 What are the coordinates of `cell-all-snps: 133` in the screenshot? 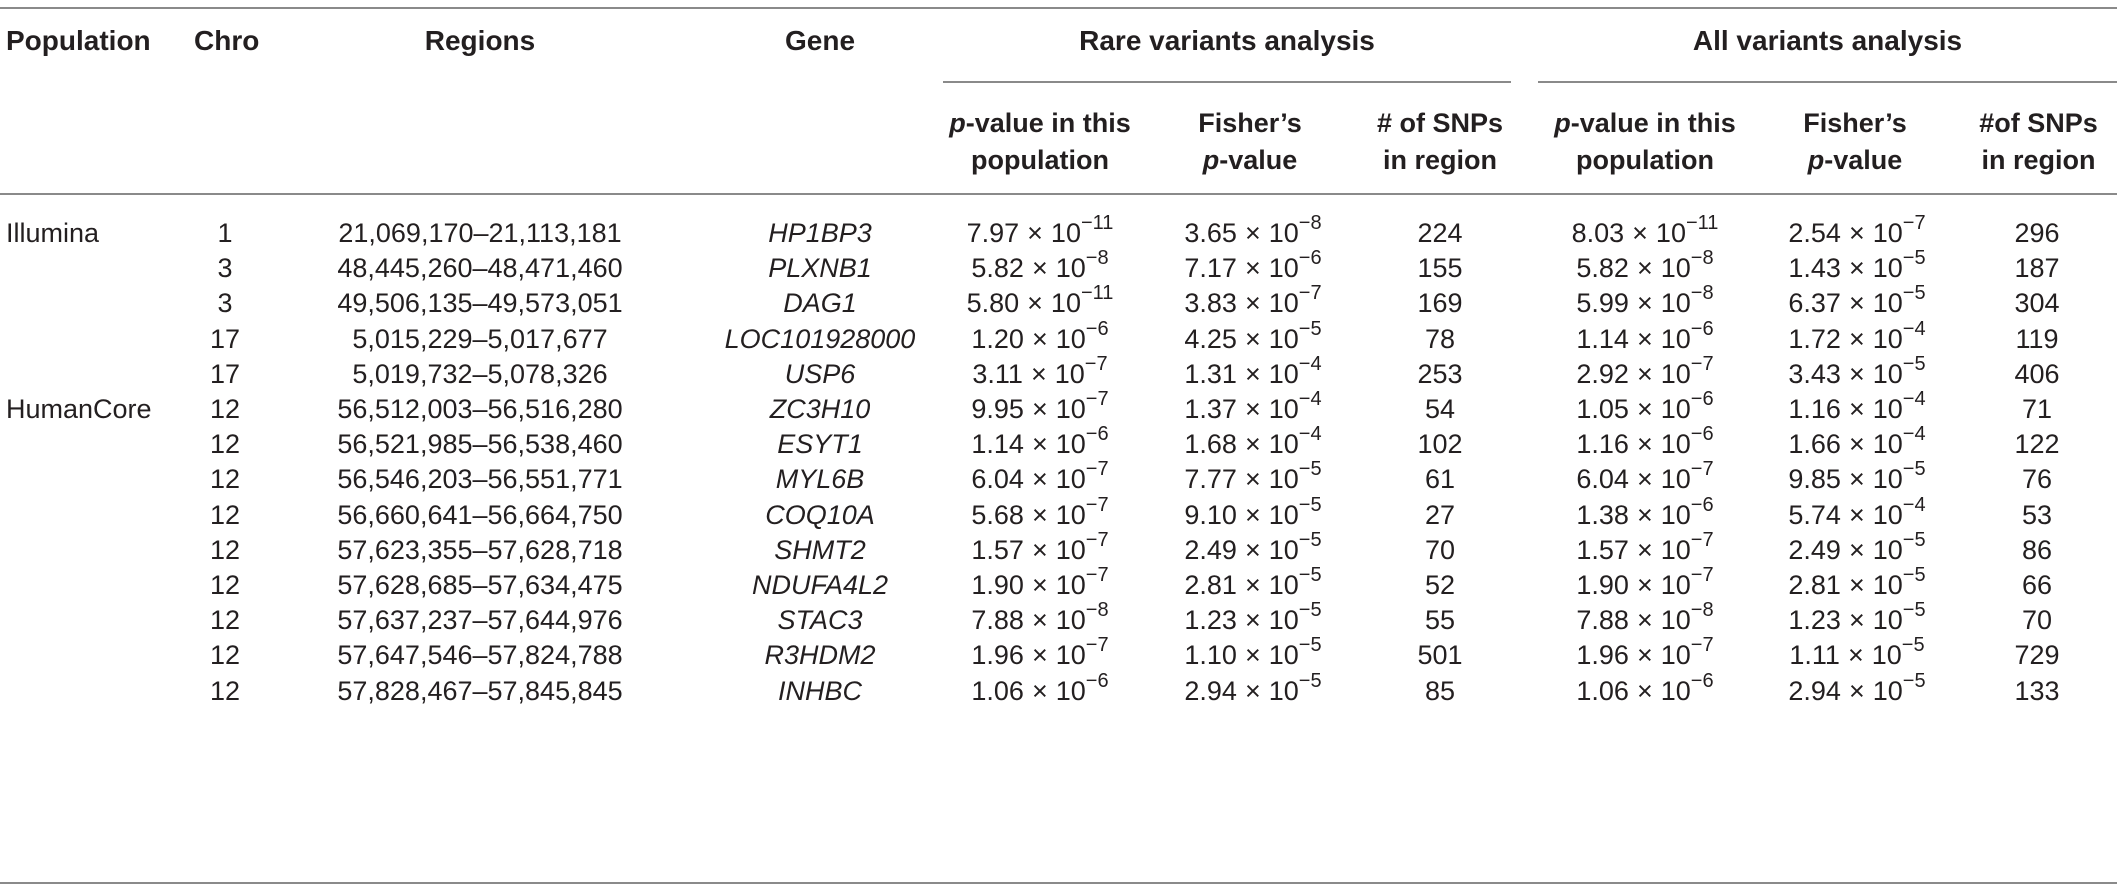 It's located at (2037, 691).